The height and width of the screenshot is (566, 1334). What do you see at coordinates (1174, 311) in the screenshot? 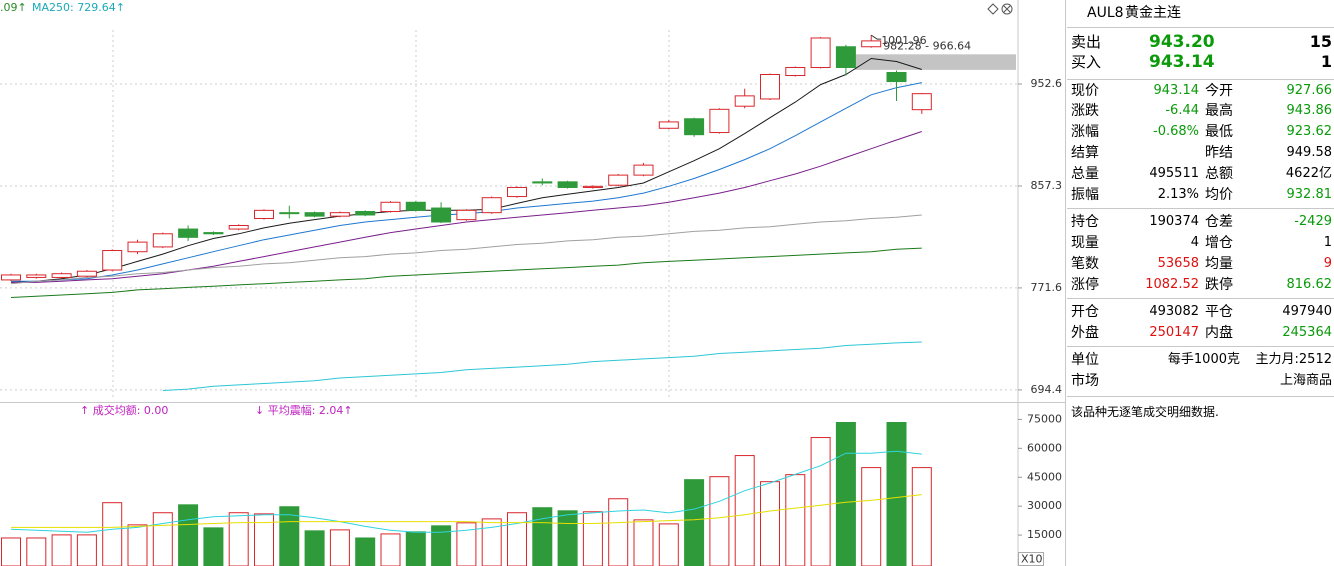
I see `stat-value: 493082` at bounding box center [1174, 311].